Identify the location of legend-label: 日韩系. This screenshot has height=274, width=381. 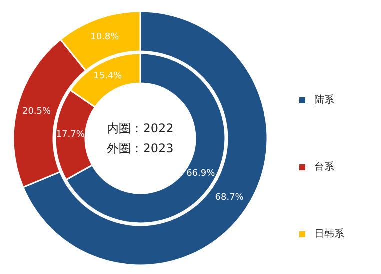
(329, 234).